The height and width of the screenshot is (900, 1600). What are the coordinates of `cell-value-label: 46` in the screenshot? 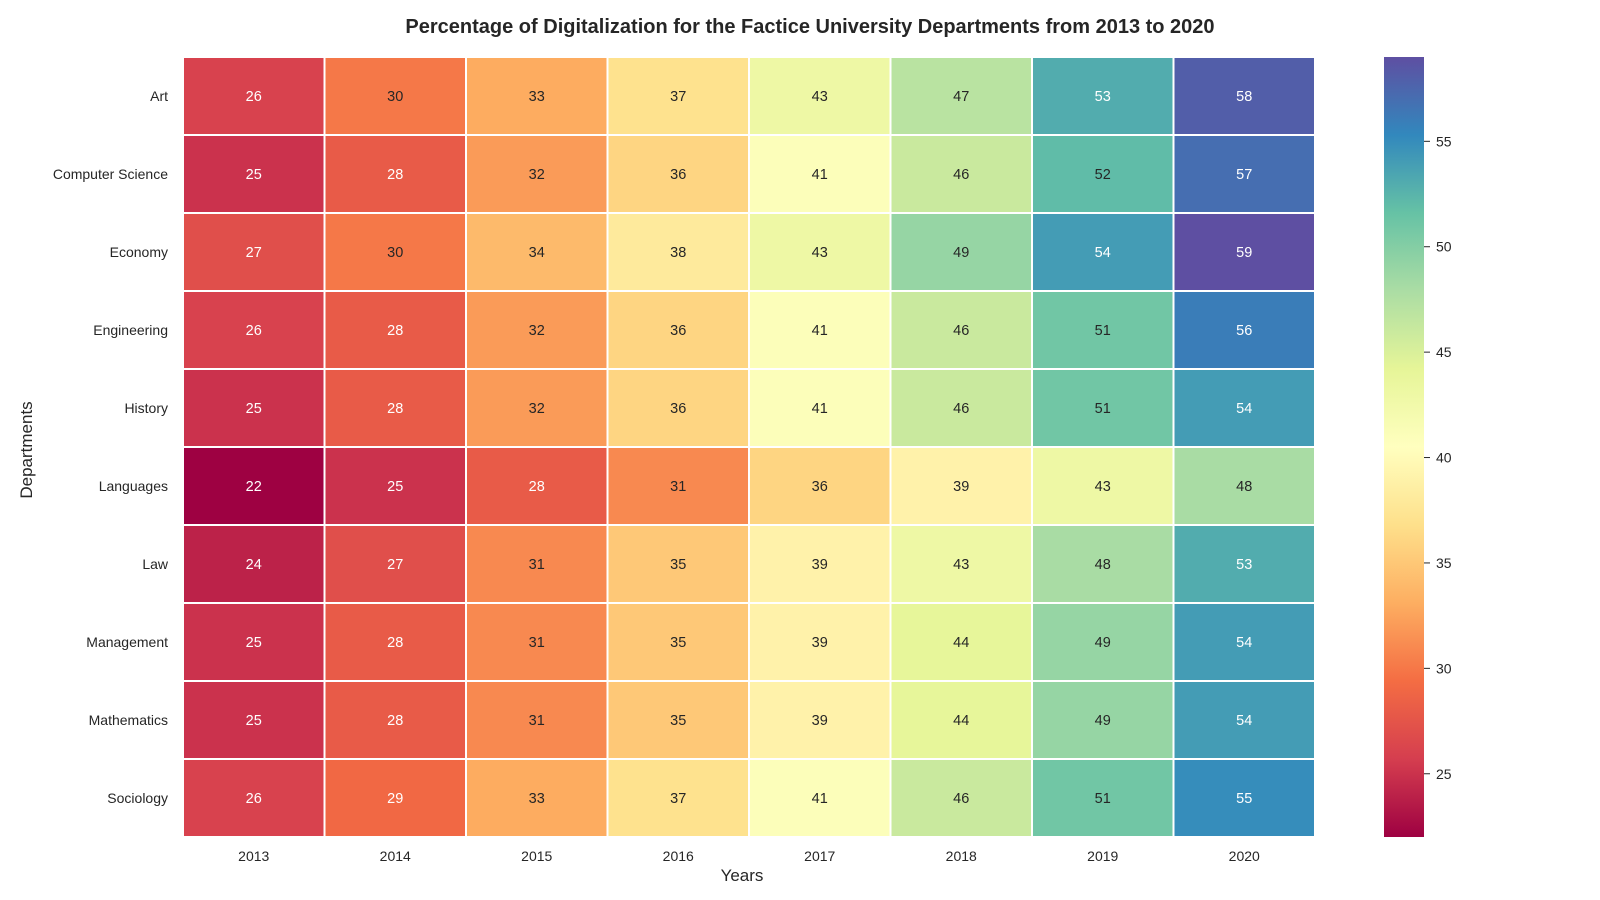 It's located at (961, 799).